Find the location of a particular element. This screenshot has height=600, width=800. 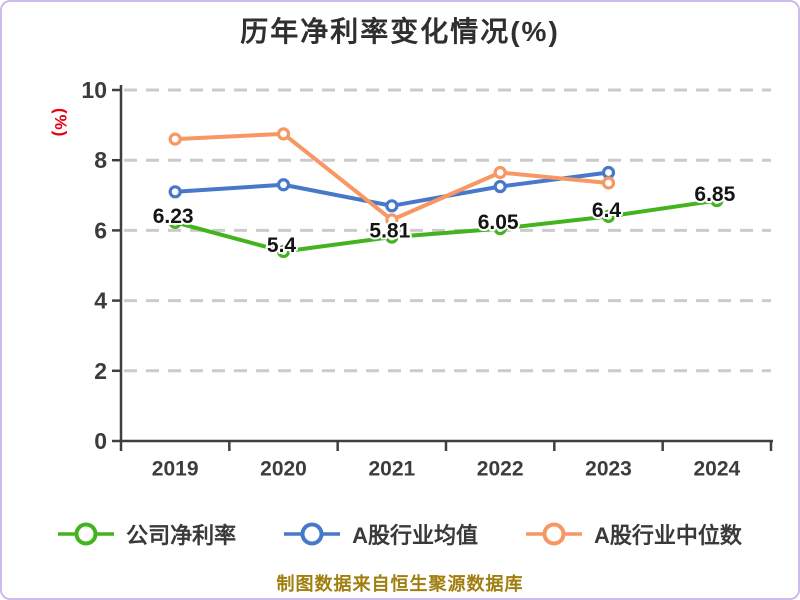

series-1-point-2019 is located at coordinates (175, 192).